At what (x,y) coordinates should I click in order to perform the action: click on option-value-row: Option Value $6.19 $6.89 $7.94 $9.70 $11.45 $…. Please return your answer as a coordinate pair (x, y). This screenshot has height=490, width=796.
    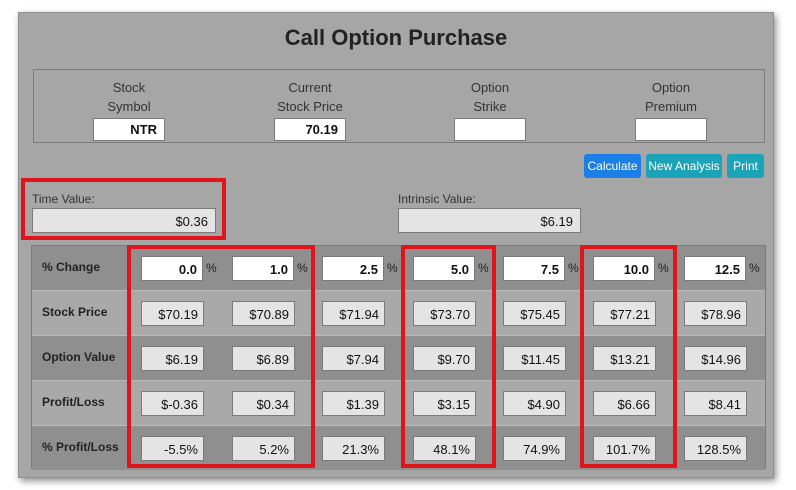
    Looking at the image, I should click on (398, 358).